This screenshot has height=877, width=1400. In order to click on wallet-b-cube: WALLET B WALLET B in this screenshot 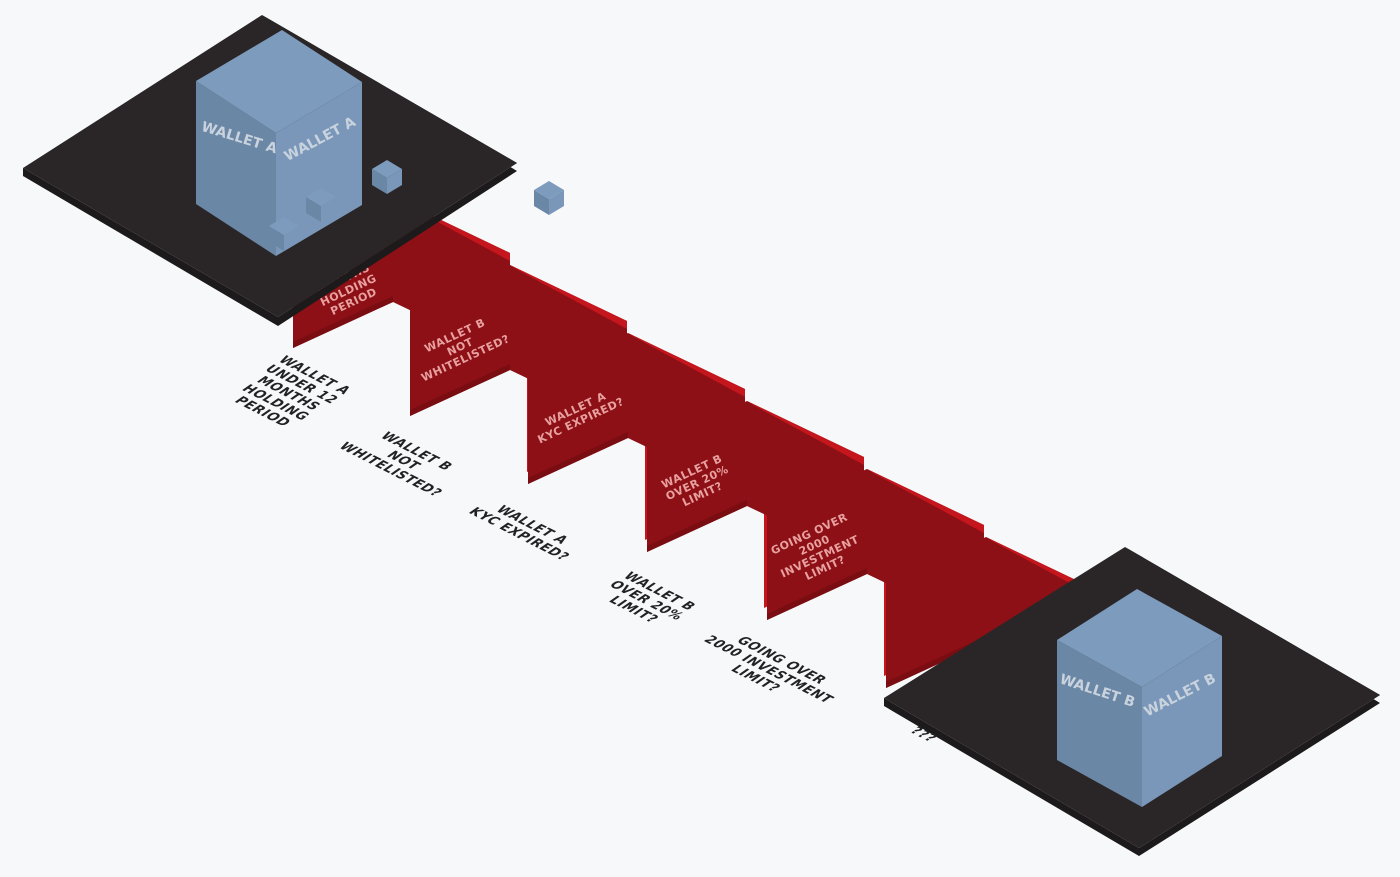, I will do `click(1139, 698)`.